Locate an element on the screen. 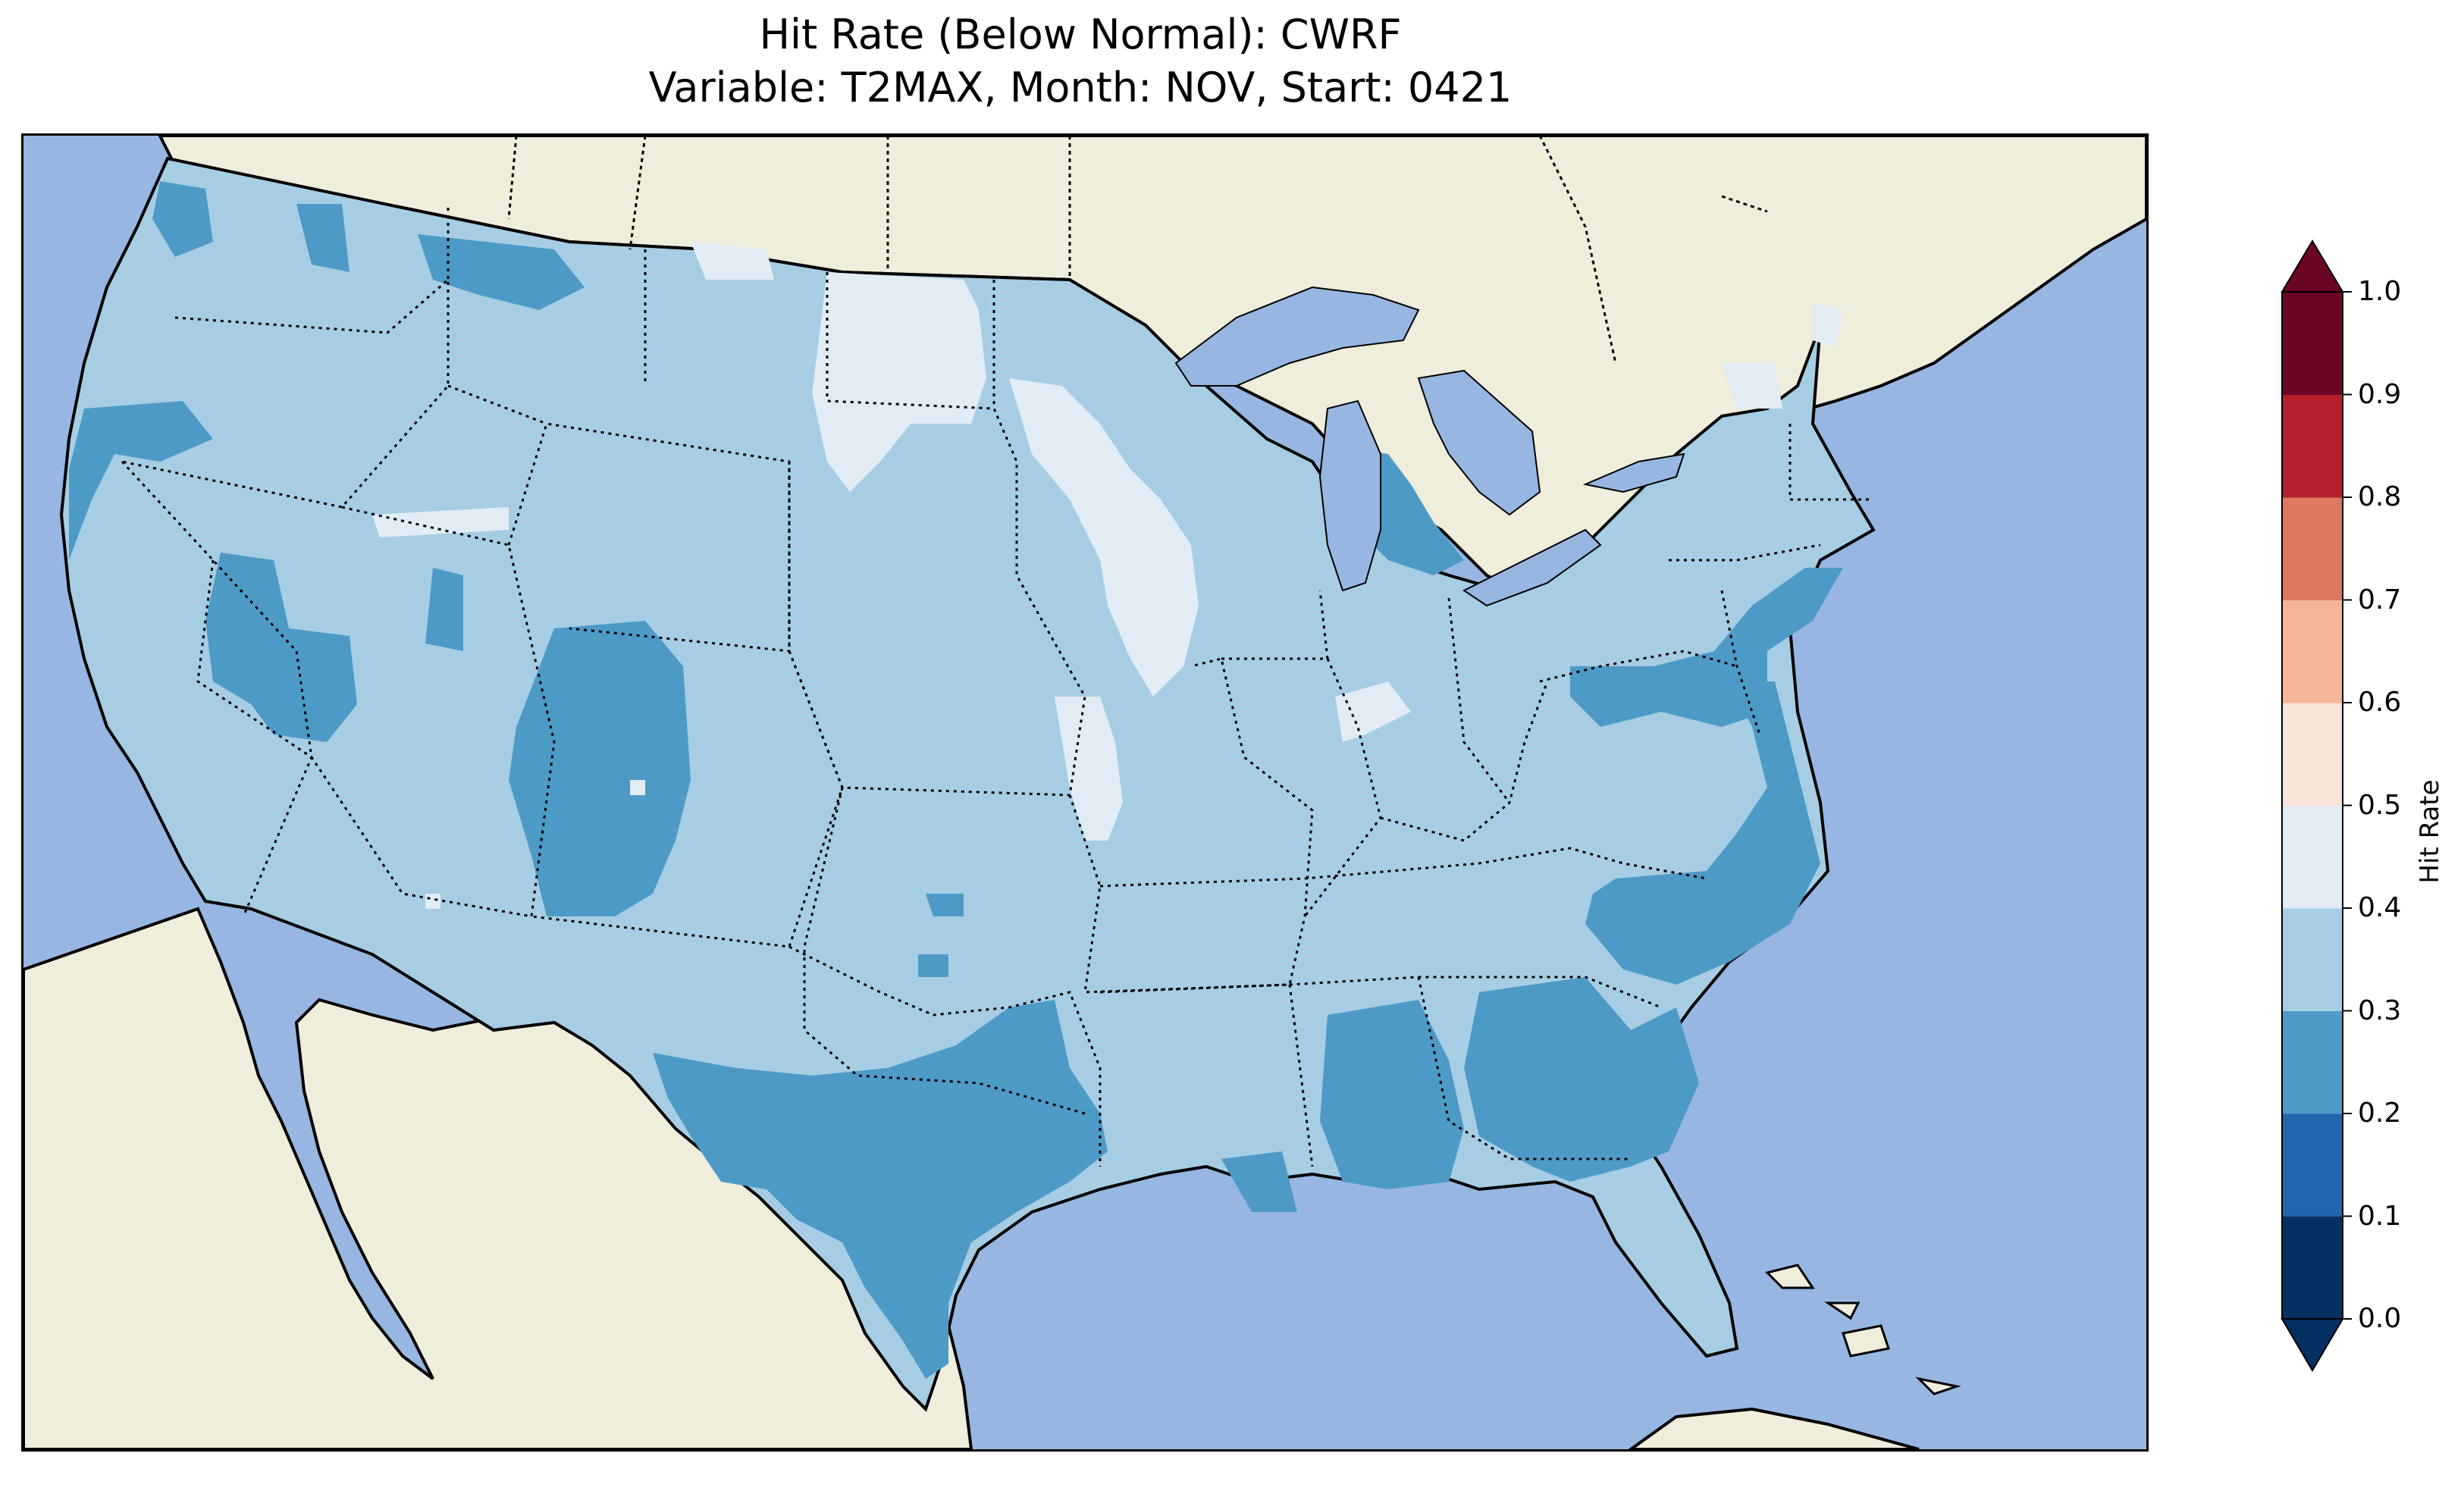  colorbar-tick-label: 0.5 is located at coordinates (2380, 805).